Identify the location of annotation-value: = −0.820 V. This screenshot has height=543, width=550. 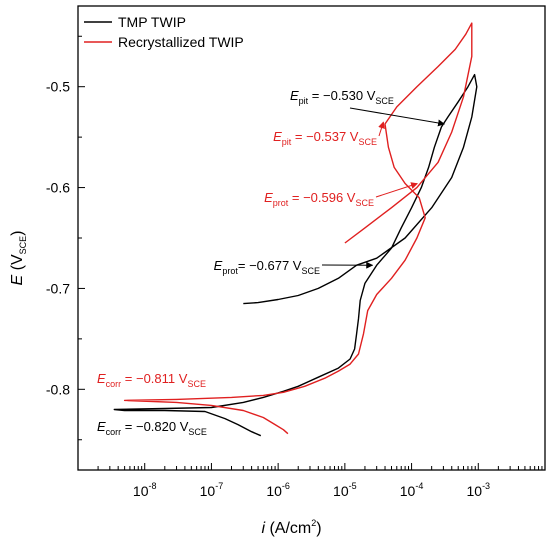
(155, 426).